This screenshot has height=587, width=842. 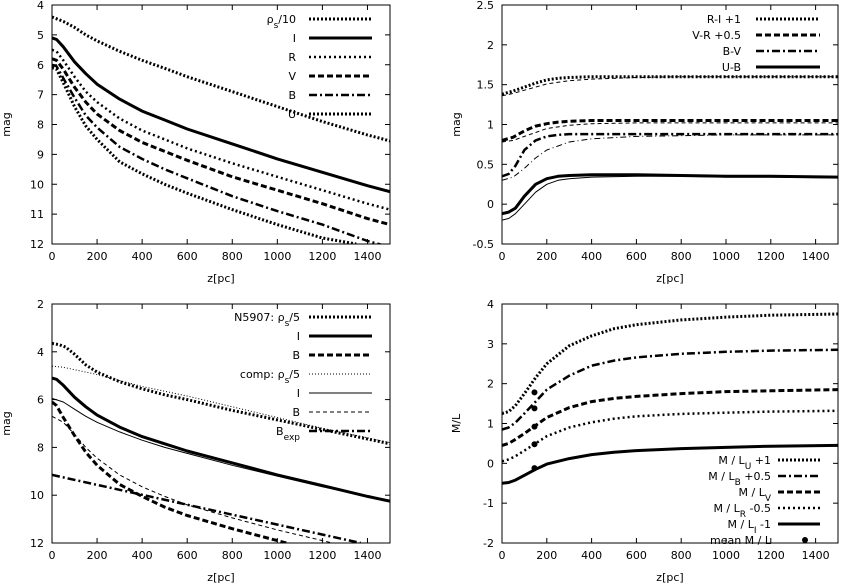 I want to click on legend-text: U-B, so click(x=731, y=67).